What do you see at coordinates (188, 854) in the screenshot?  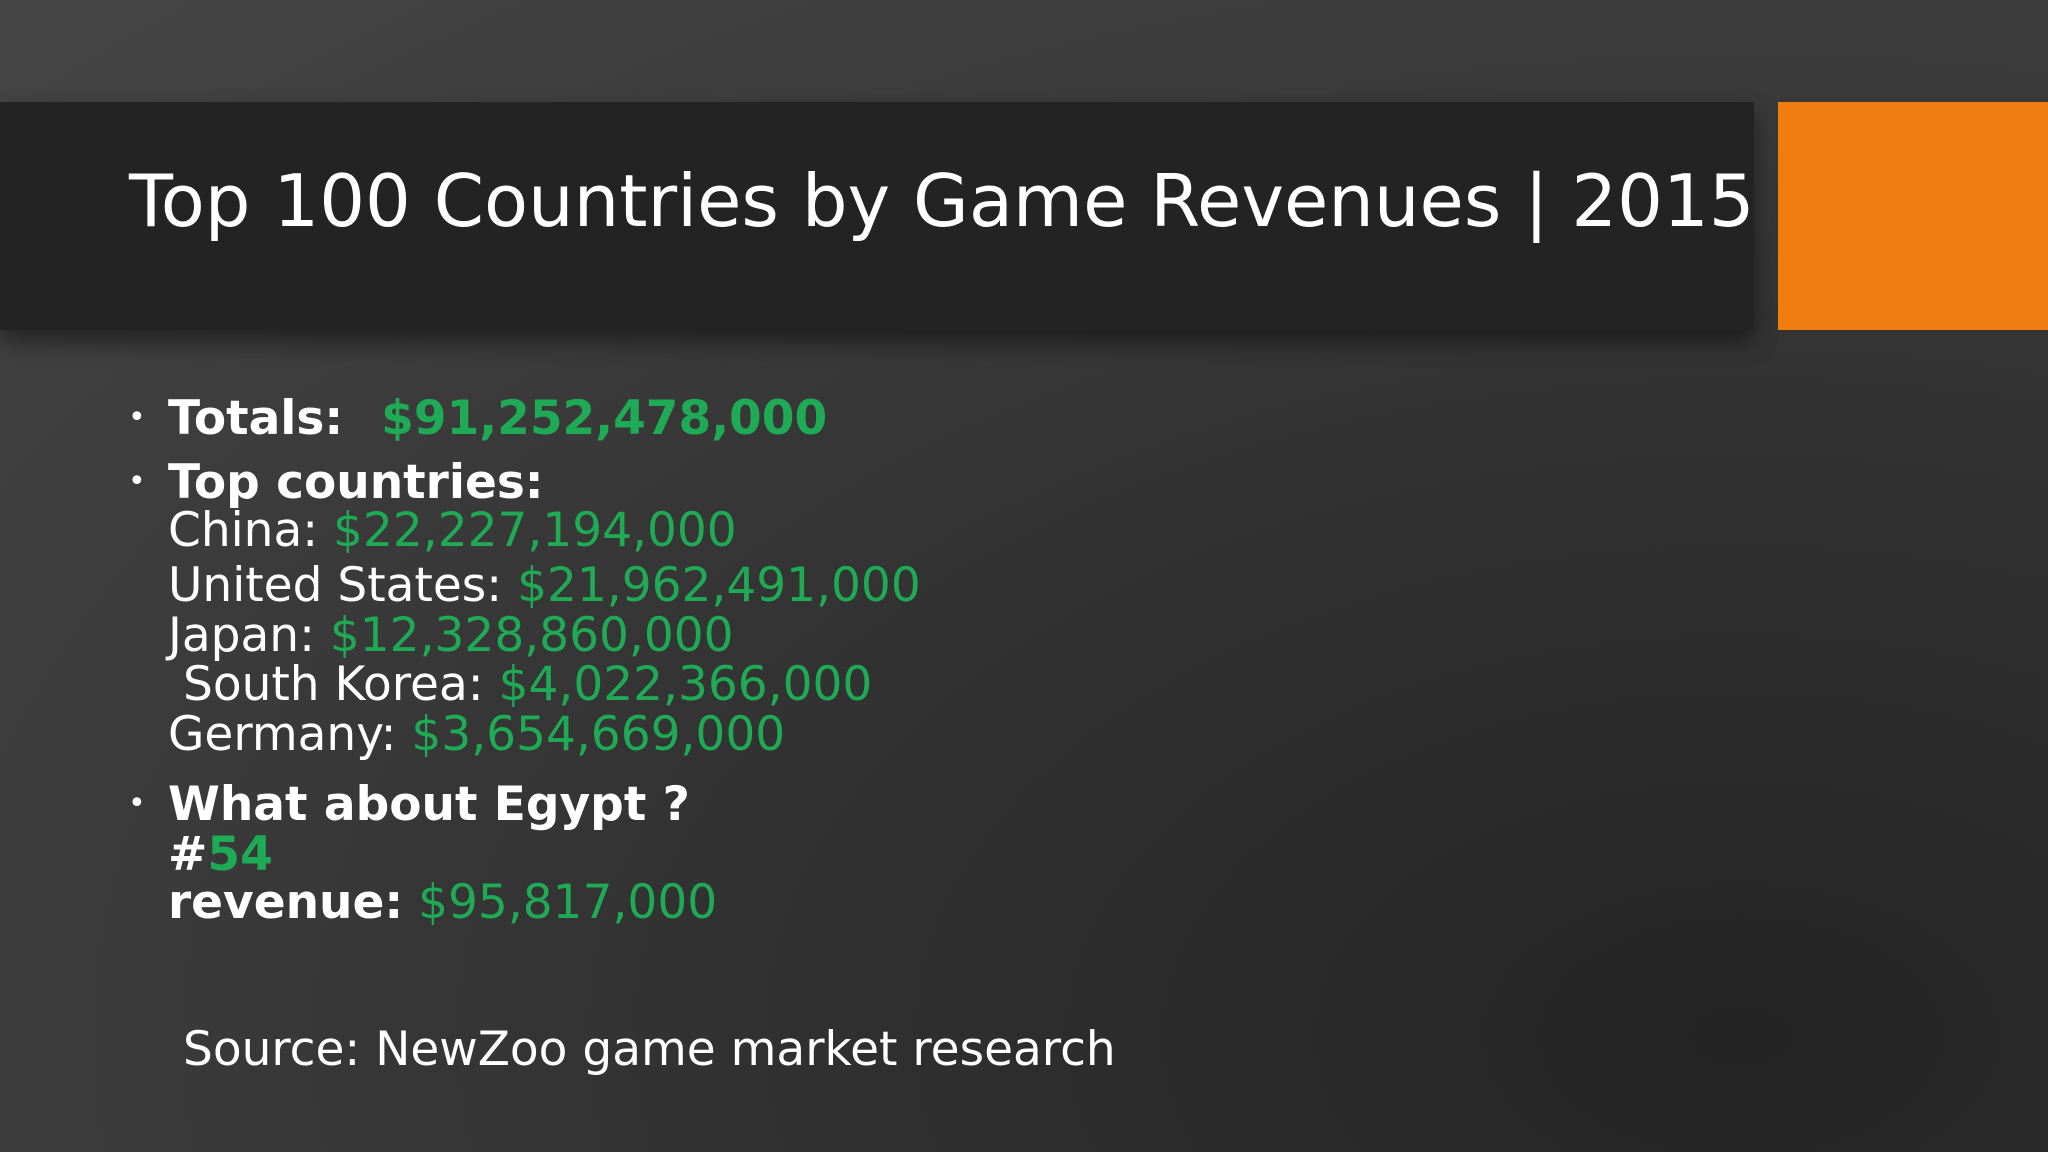 I see `rank-prefix: #` at bounding box center [188, 854].